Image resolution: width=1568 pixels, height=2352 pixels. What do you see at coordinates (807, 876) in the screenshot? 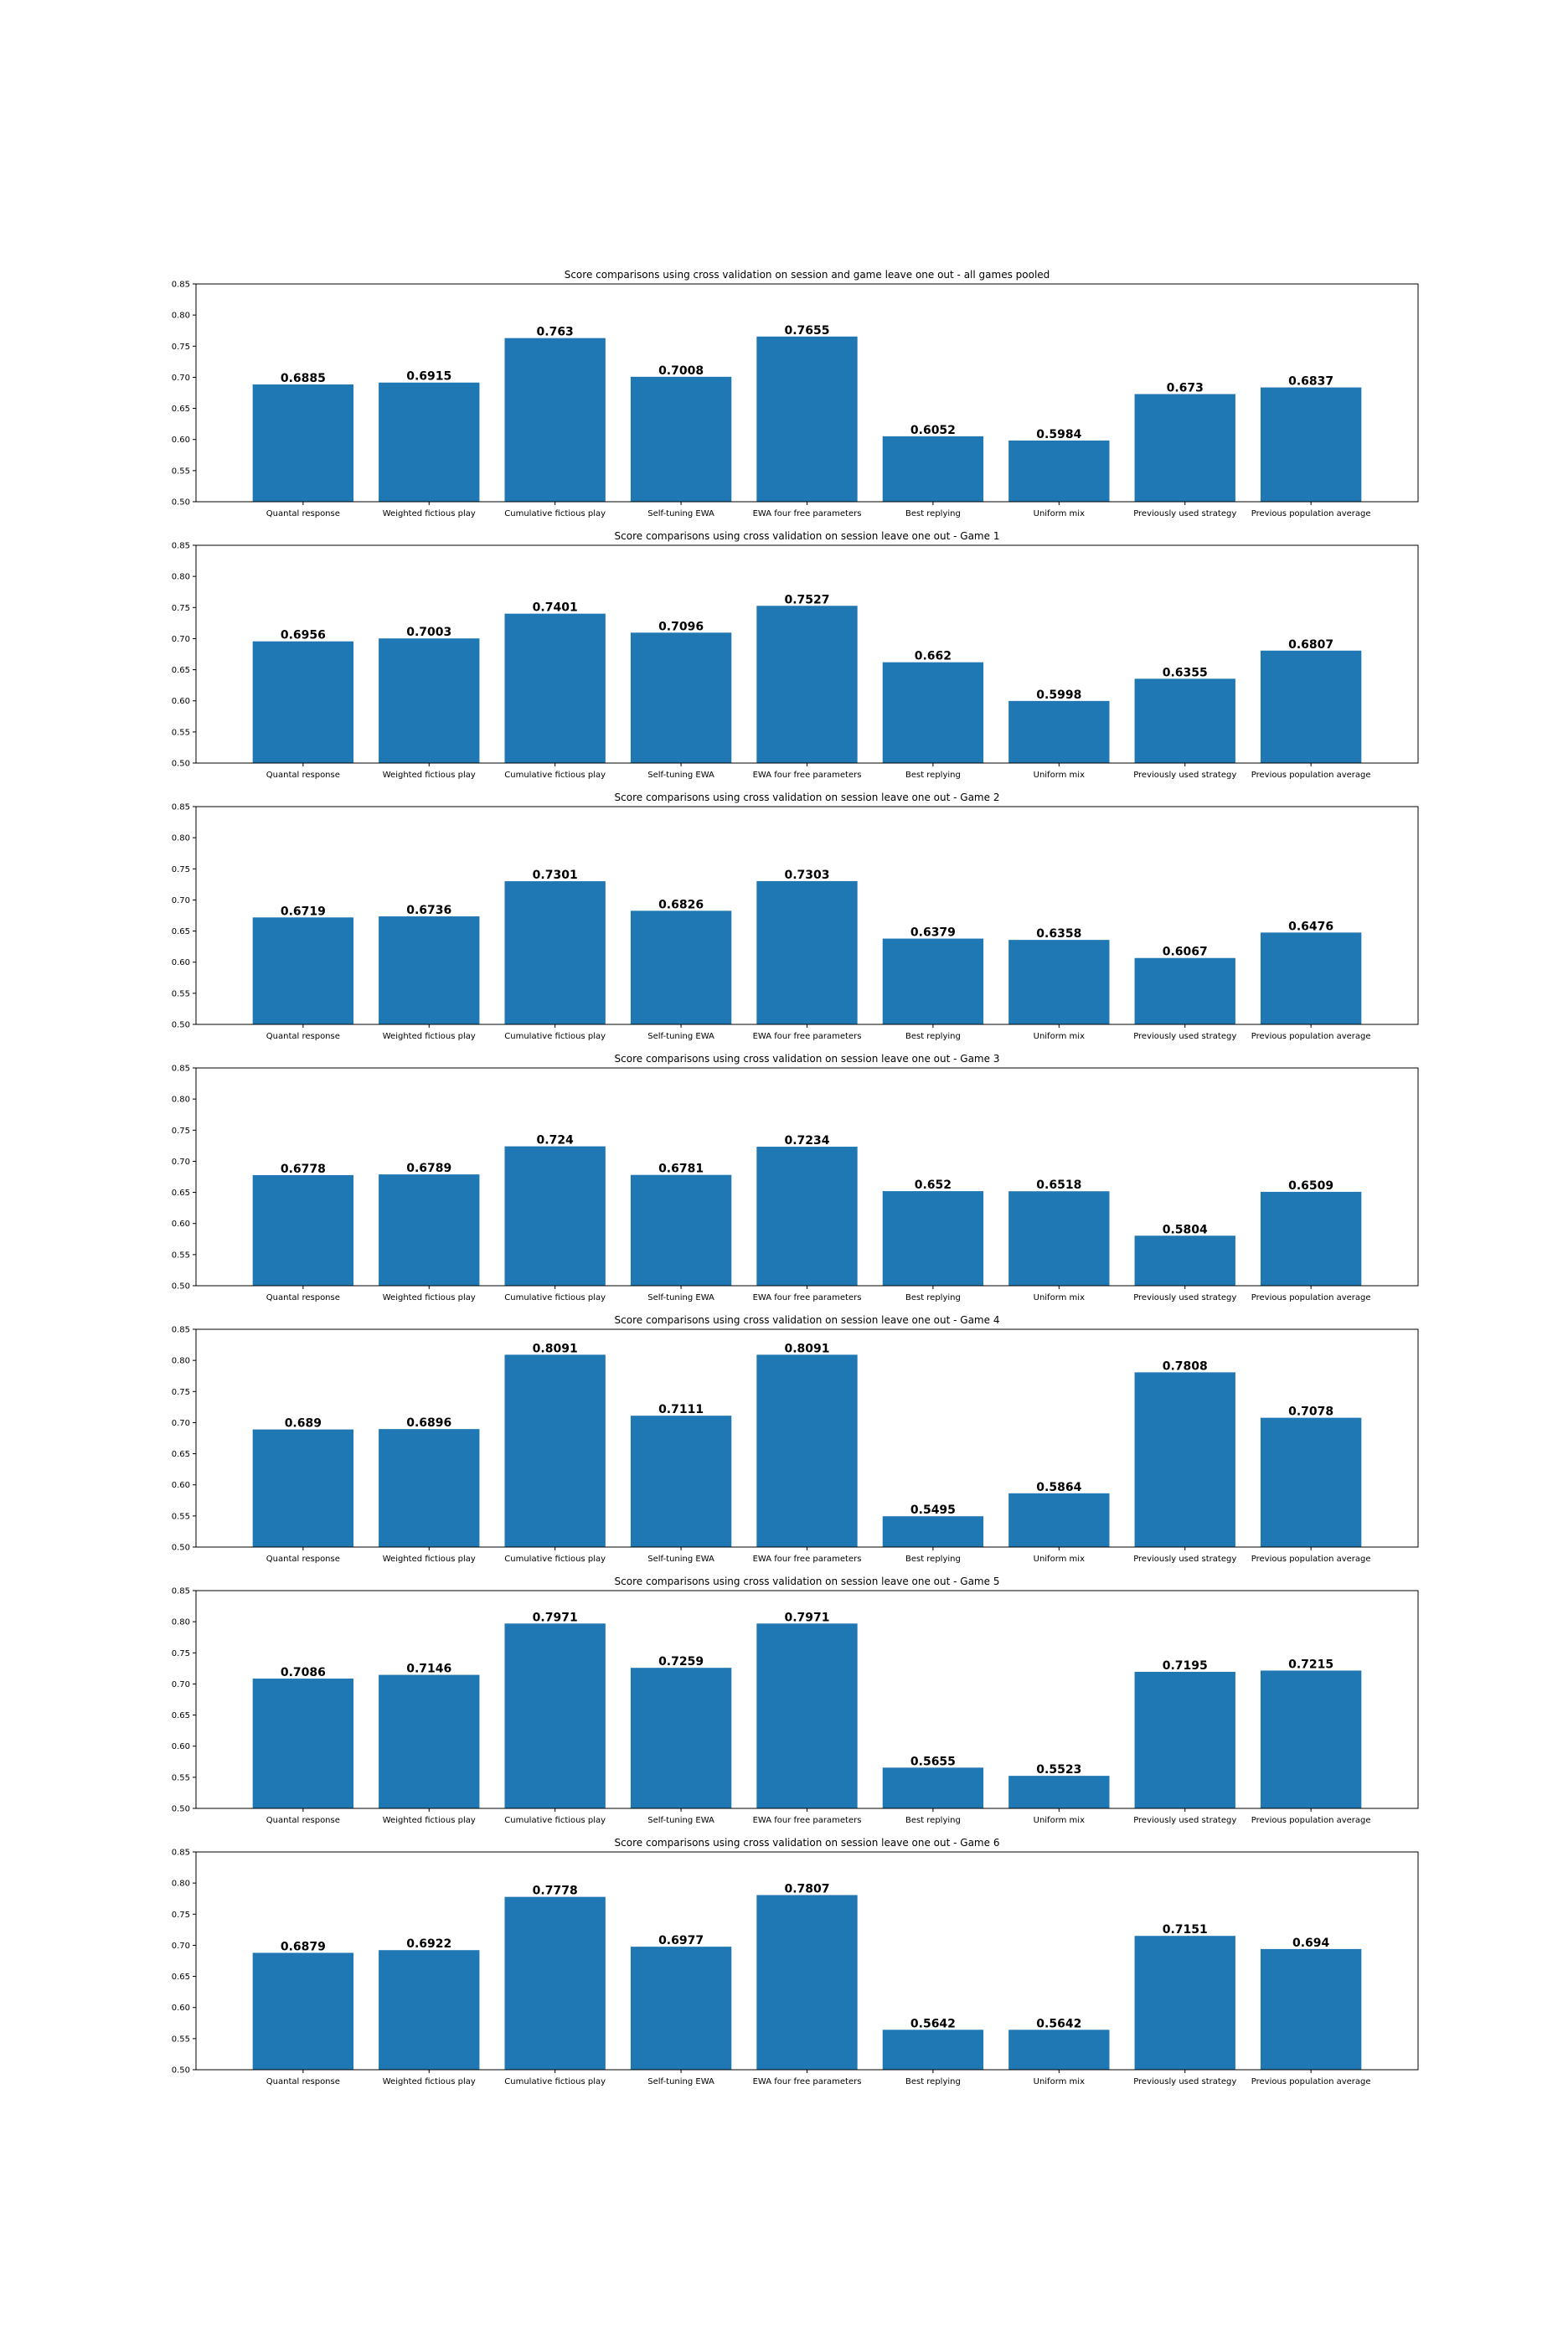
I see `bar-value-label: 0.7303` at bounding box center [807, 876].